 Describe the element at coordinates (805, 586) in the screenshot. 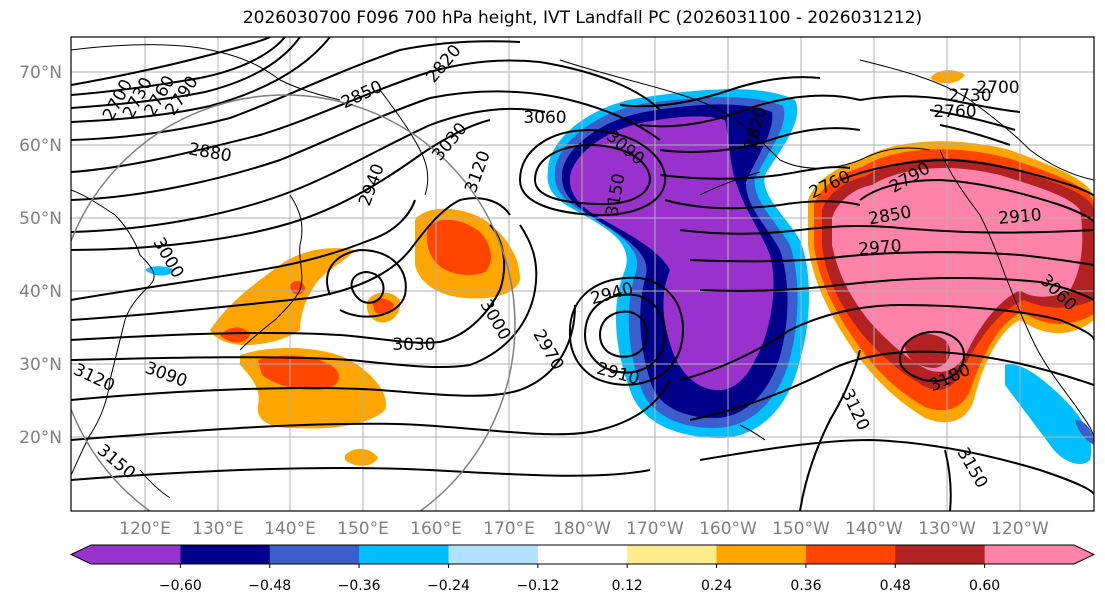

I see `colorbar-label: 0.36` at that location.